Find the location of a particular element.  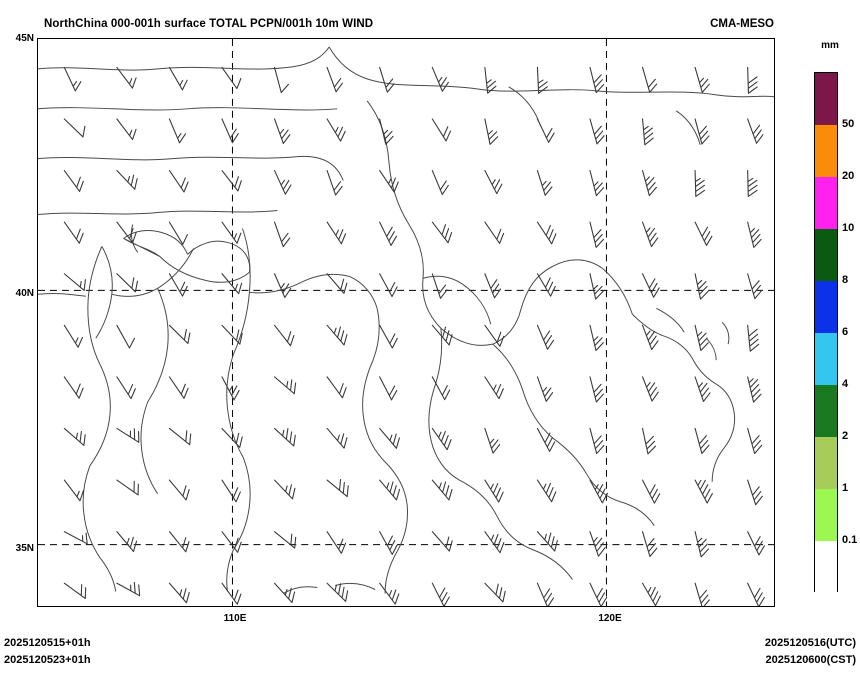

colorbar-tick-1: 1 is located at coordinates (845, 488).